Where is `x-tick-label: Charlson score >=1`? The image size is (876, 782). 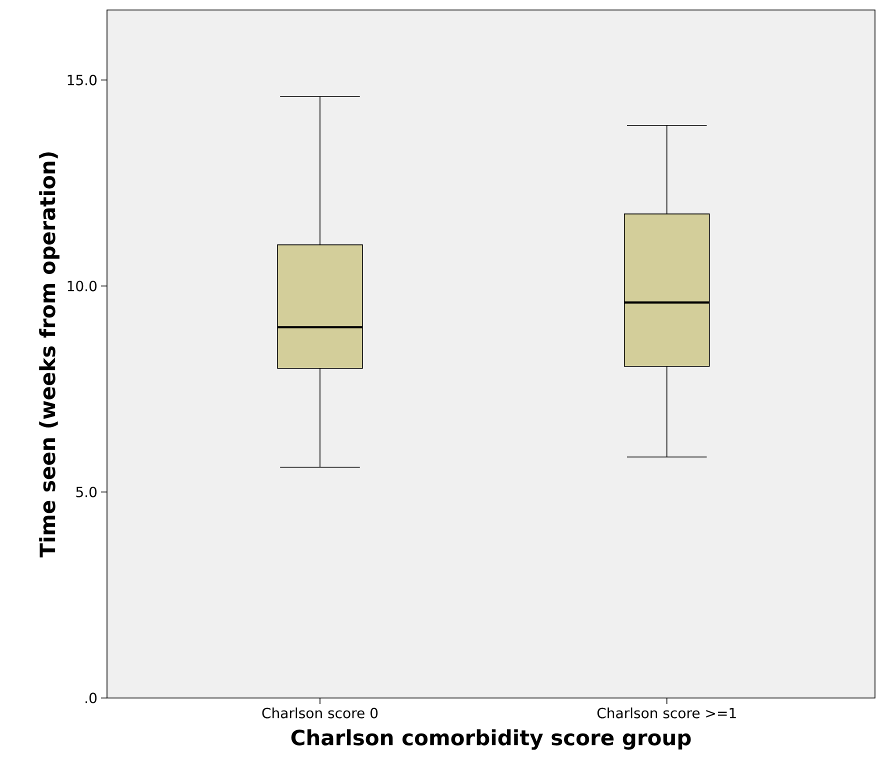 x-tick-label: Charlson score >=1 is located at coordinates (666, 713).